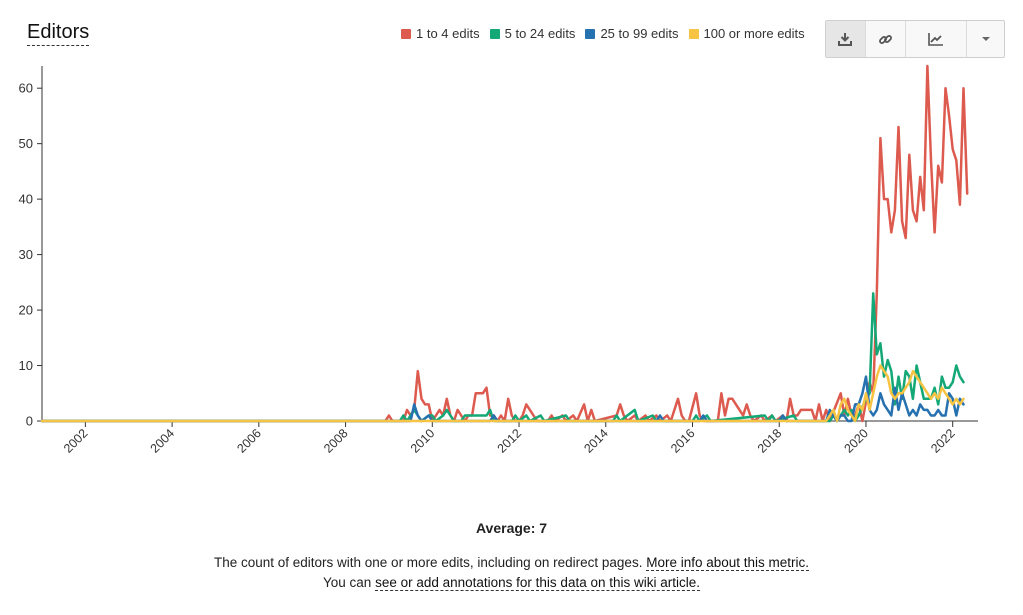  I want to click on y-tick-label: 50, so click(26, 143).